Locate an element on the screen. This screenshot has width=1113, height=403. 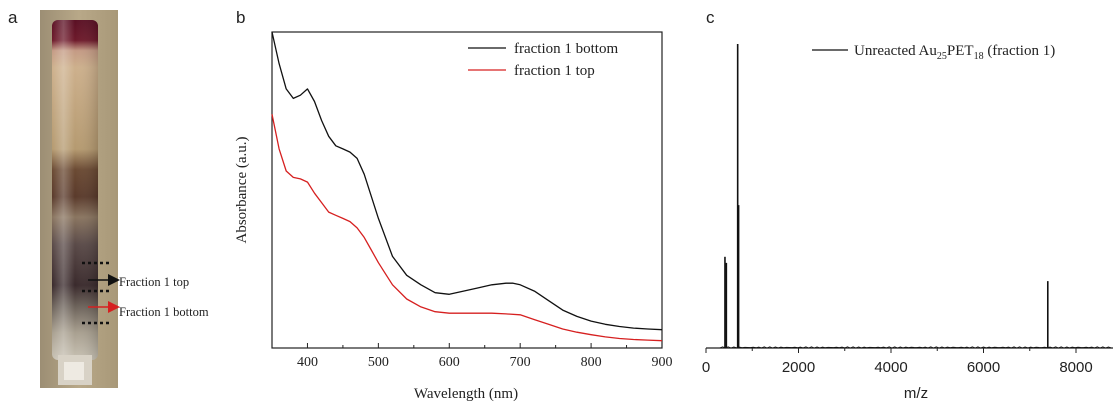
ms-legend: Unreacted Au25PET18 (fraction 1) is located at coordinates (933, 52).